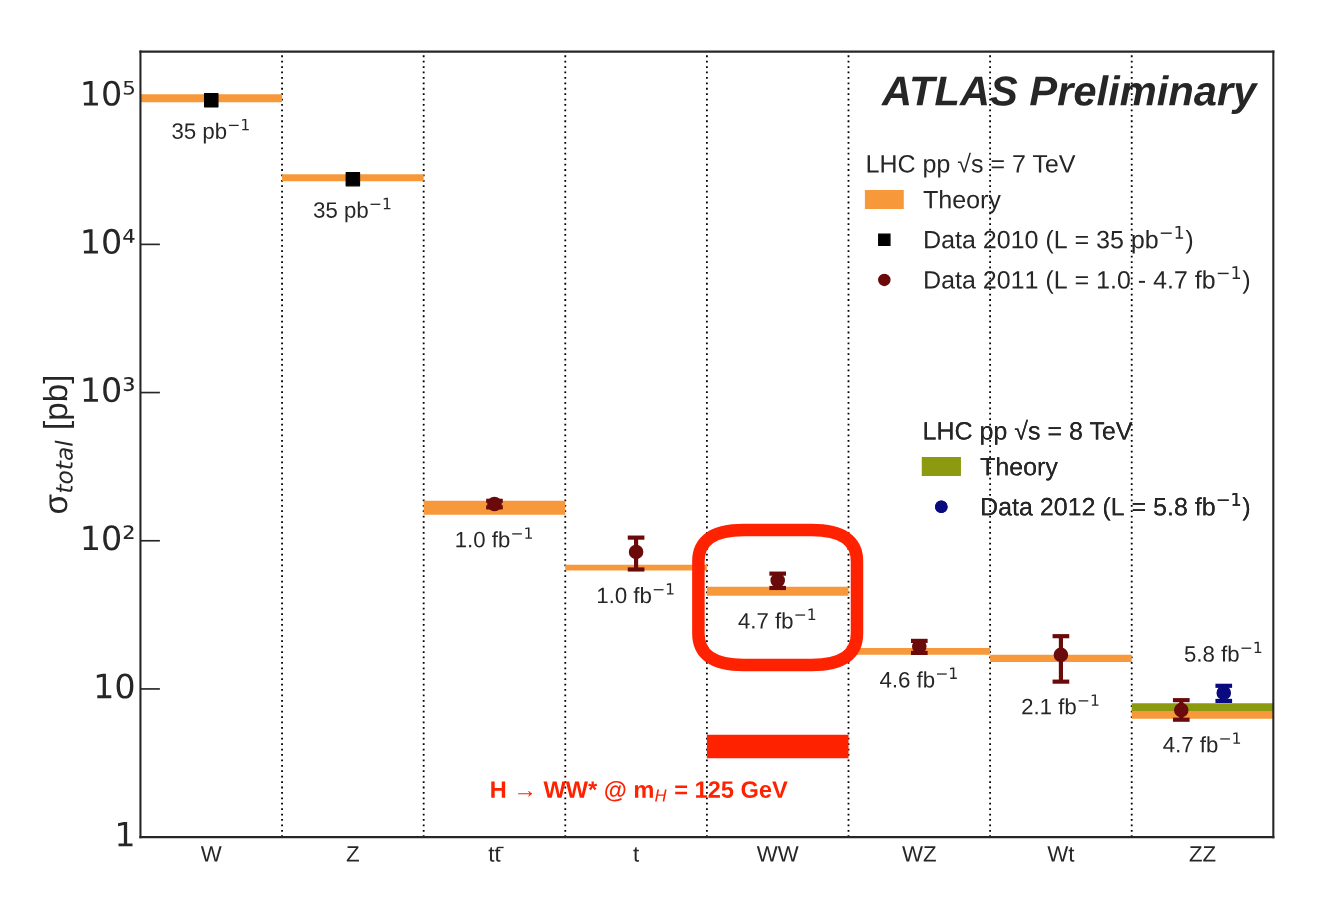 The height and width of the screenshot is (905, 1325). I want to click on y-tick-label: 10², so click(108, 538).